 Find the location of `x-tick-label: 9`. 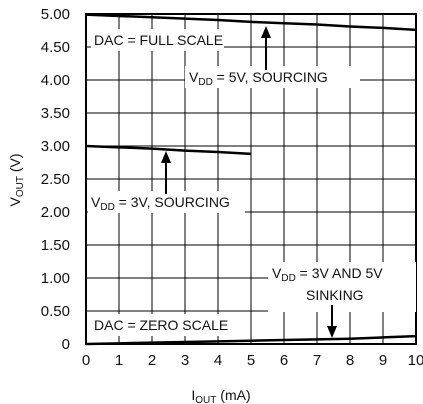

x-tick-label: 9 is located at coordinates (383, 360).